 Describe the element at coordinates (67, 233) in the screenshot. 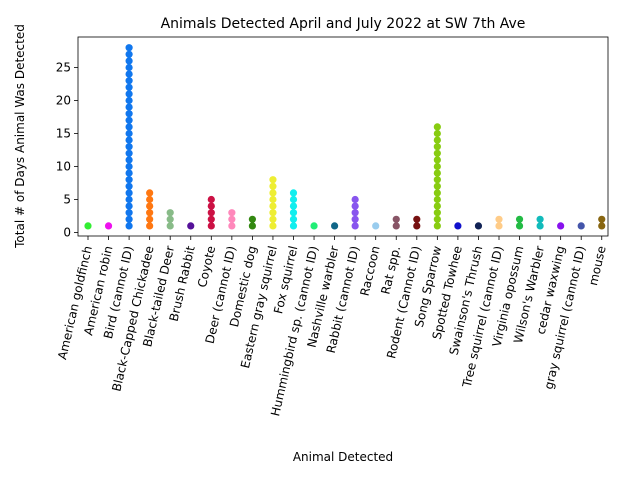

I see `y-tick-label: 0` at that location.